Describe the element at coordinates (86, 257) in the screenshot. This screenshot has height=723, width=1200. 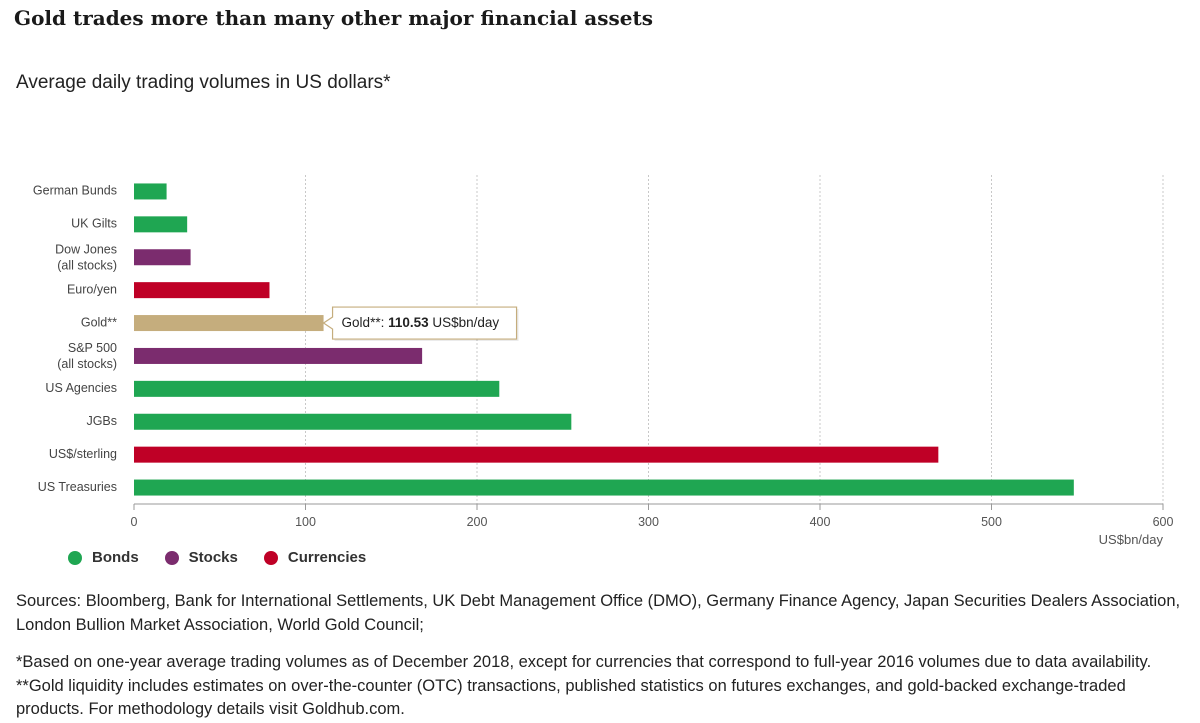
I see `category-label-2: Dow Jones (all stocks)` at that location.